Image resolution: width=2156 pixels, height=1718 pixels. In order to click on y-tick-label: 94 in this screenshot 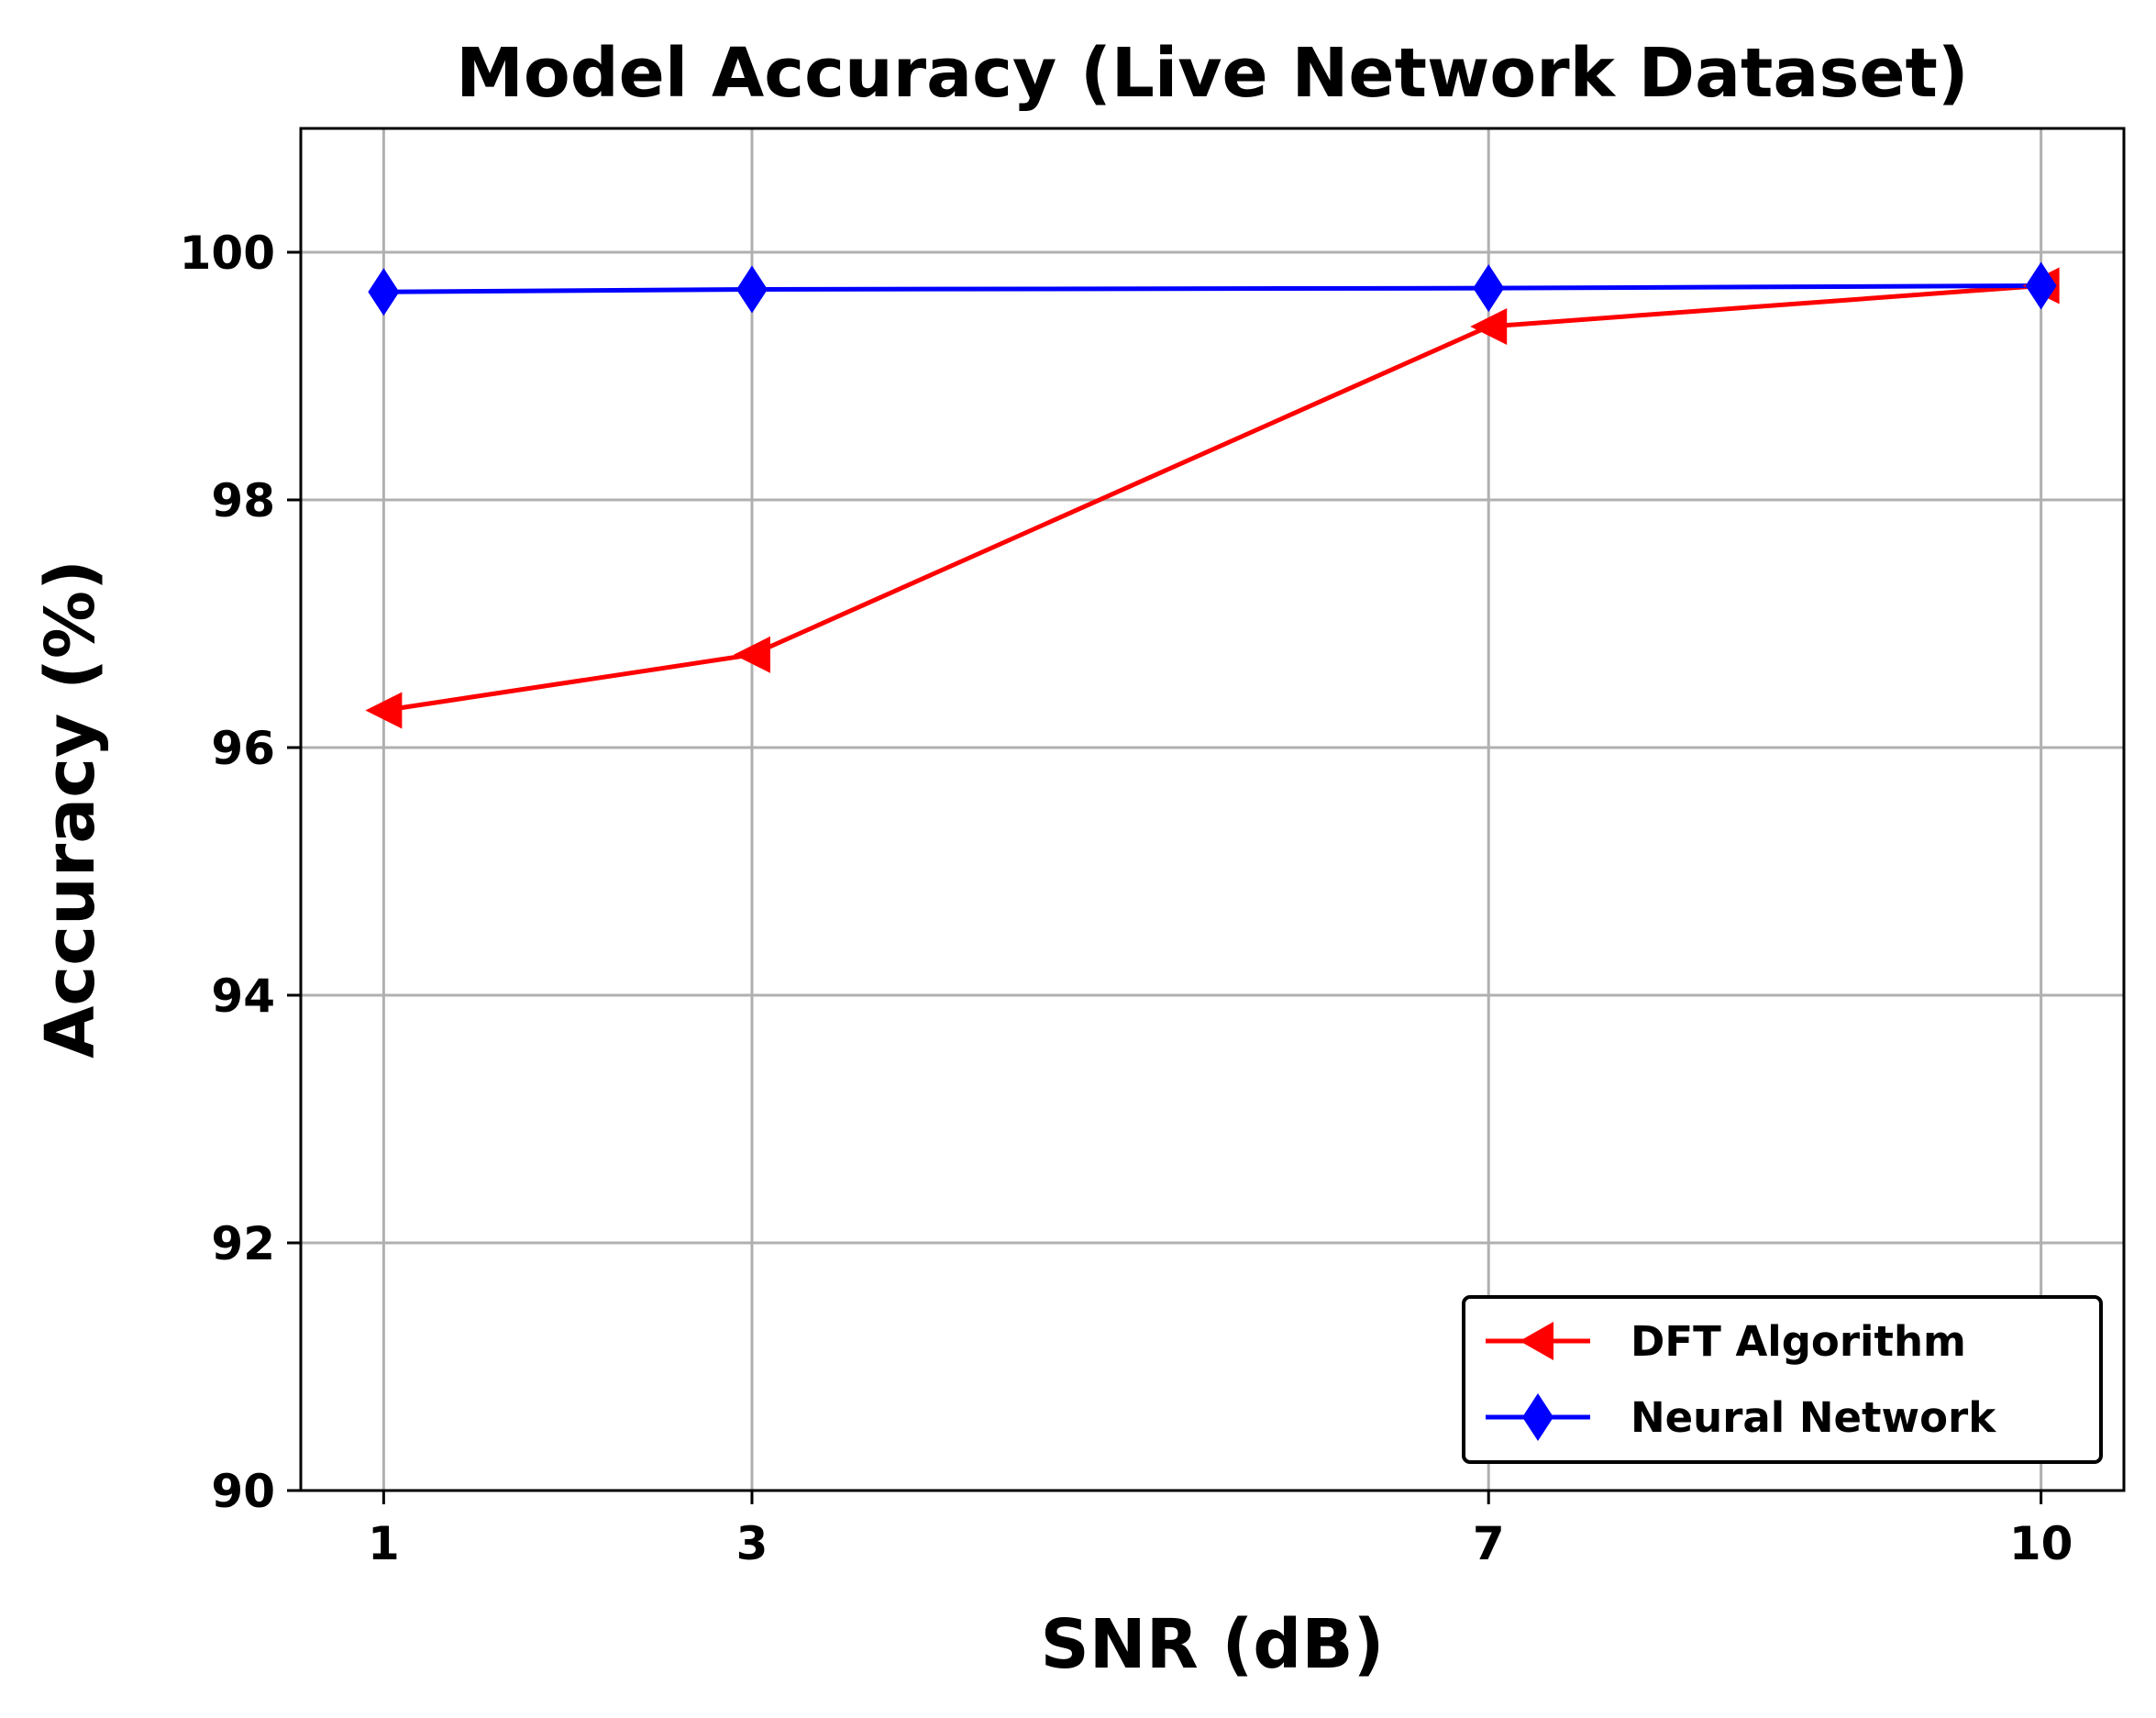, I will do `click(243, 996)`.